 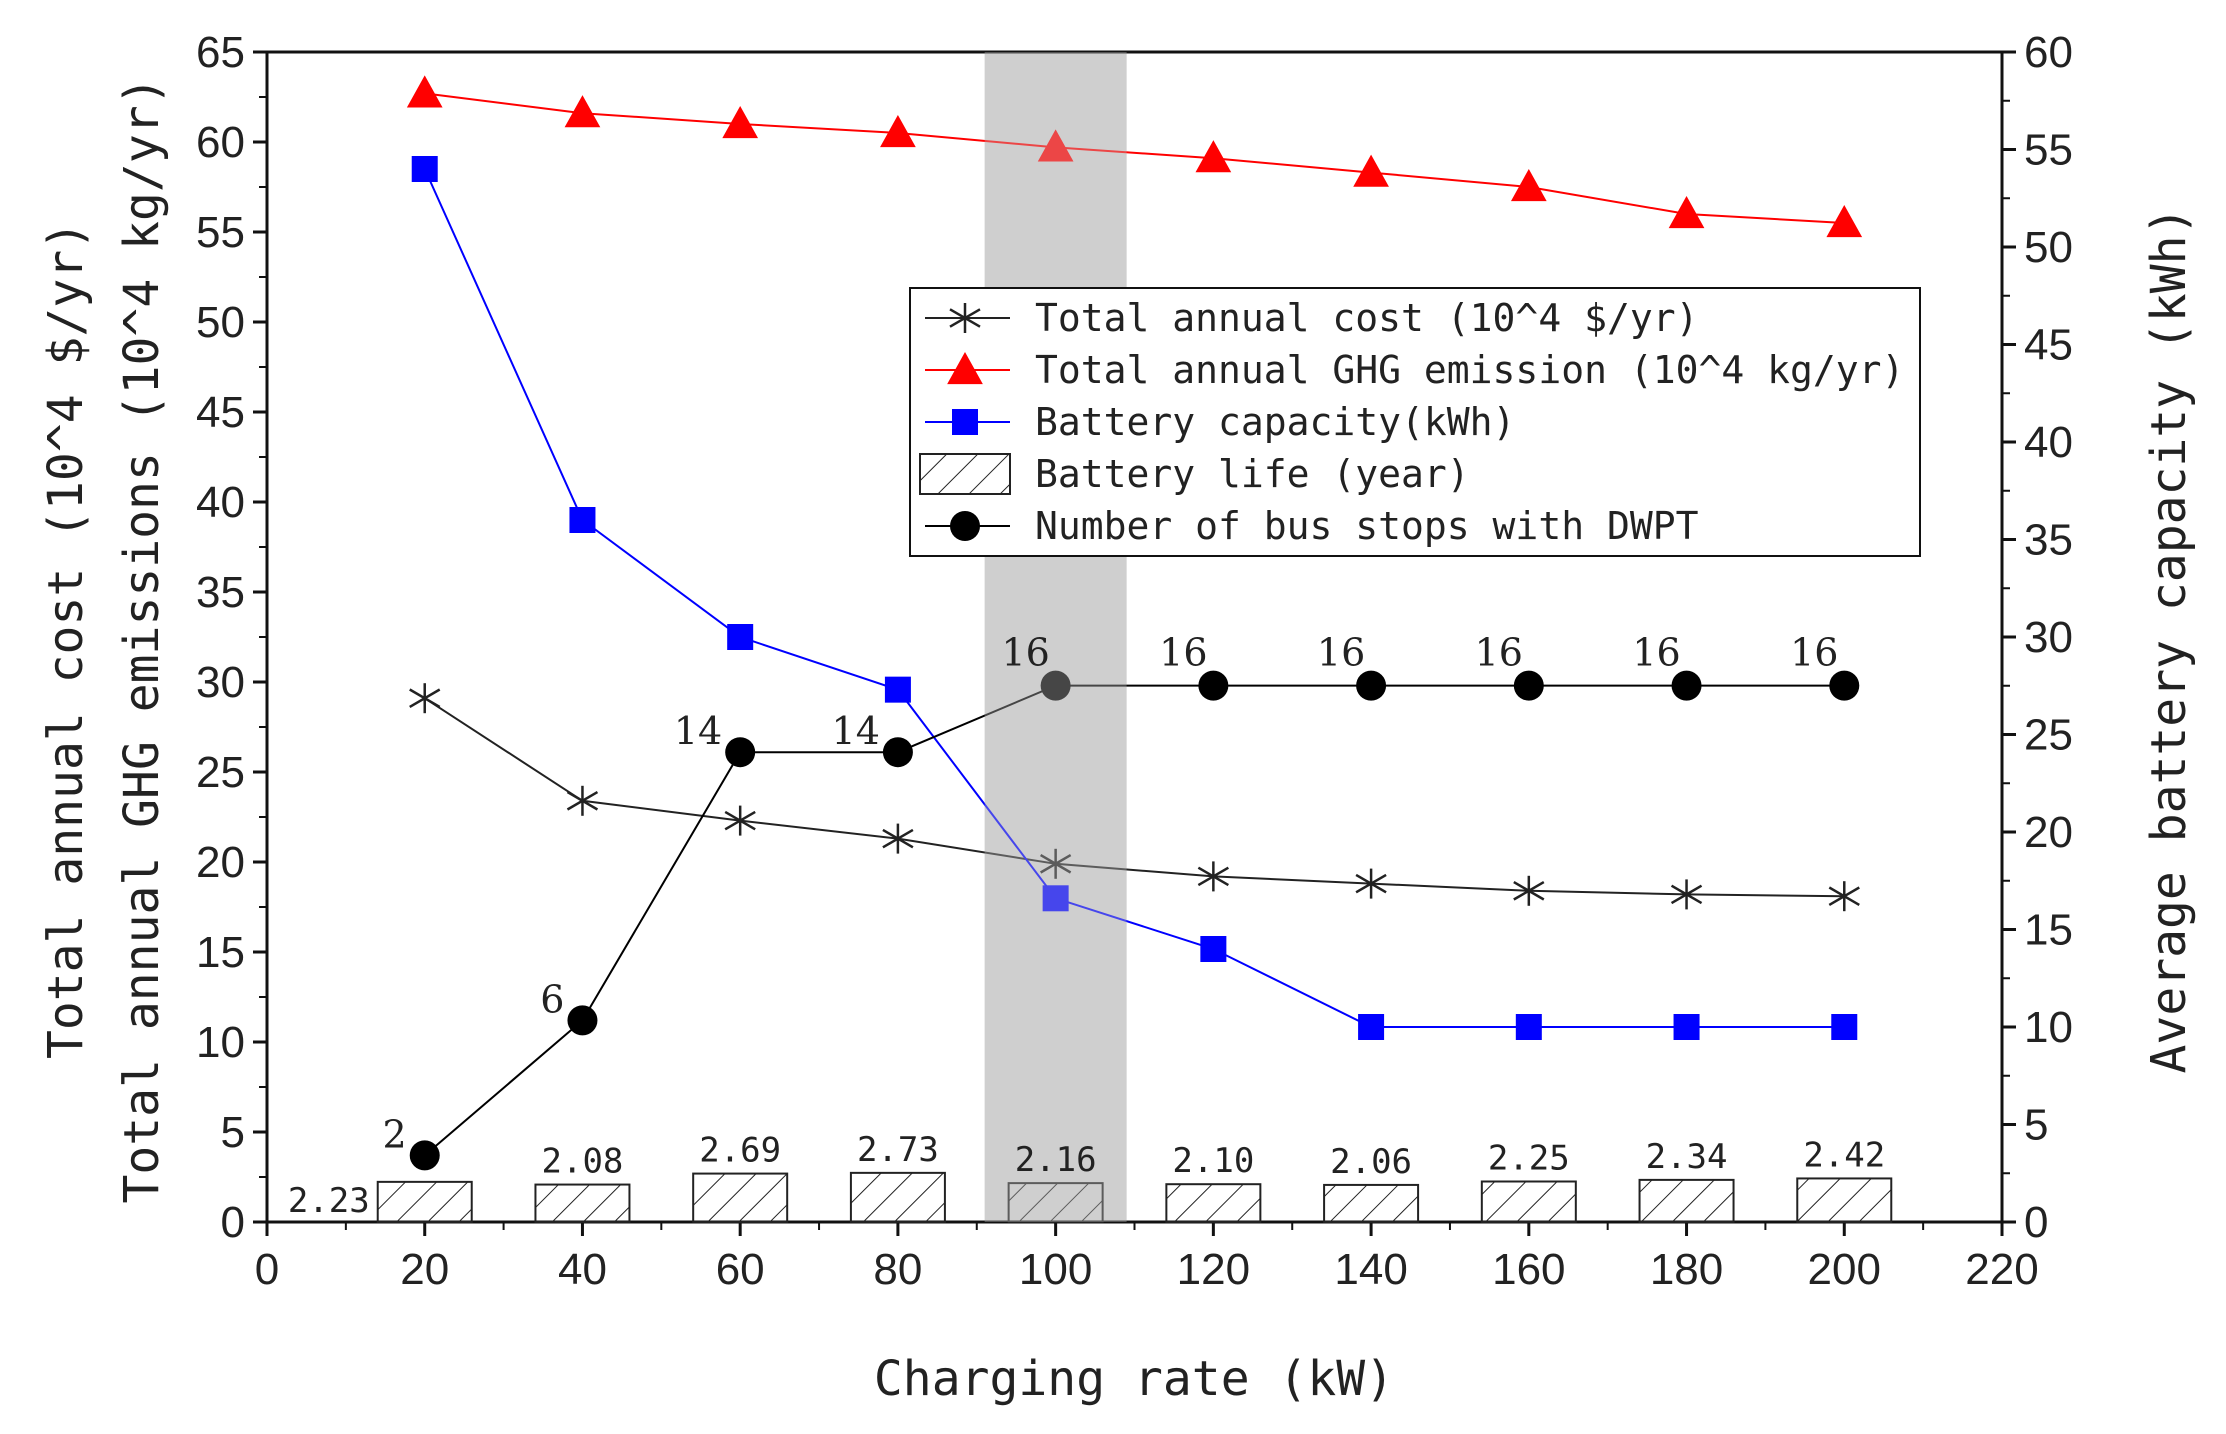 What do you see at coordinates (220, 52) in the screenshot?
I see `y-left-tick-label: 65` at bounding box center [220, 52].